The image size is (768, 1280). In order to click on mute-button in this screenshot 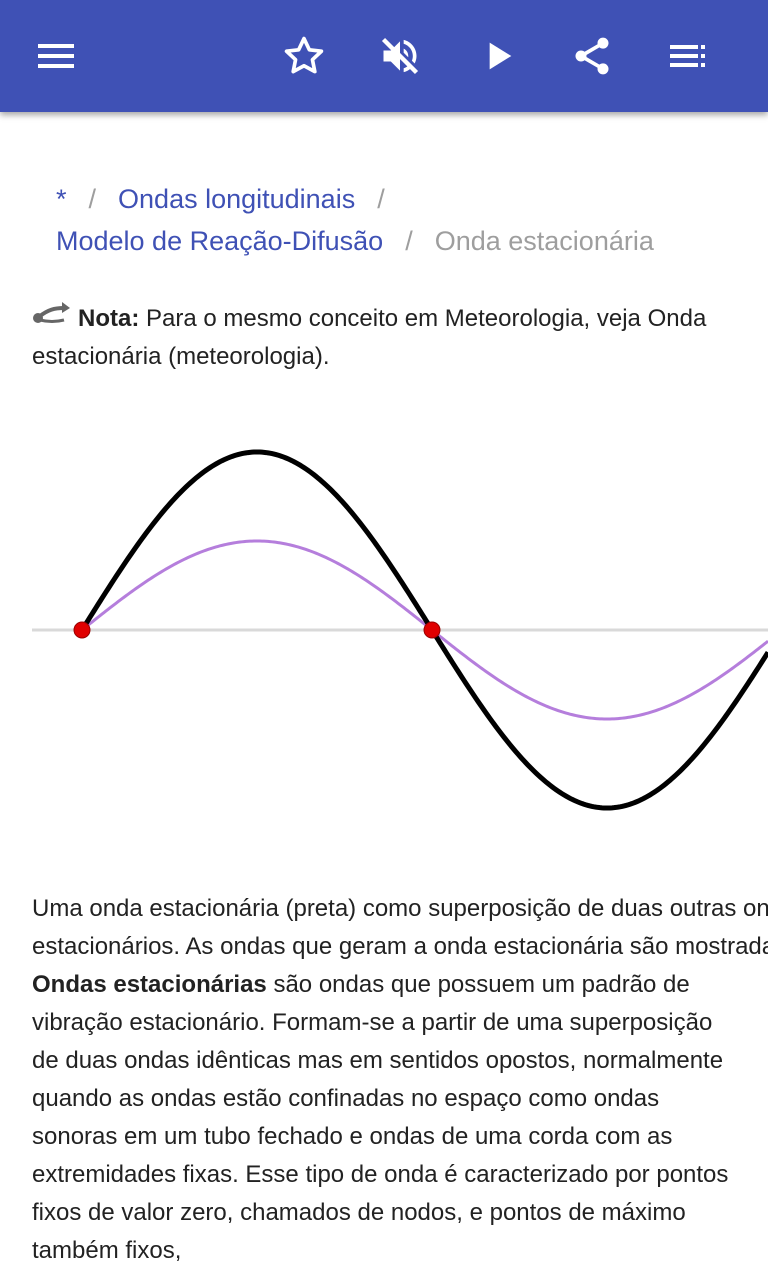, I will do `click(400, 56)`.